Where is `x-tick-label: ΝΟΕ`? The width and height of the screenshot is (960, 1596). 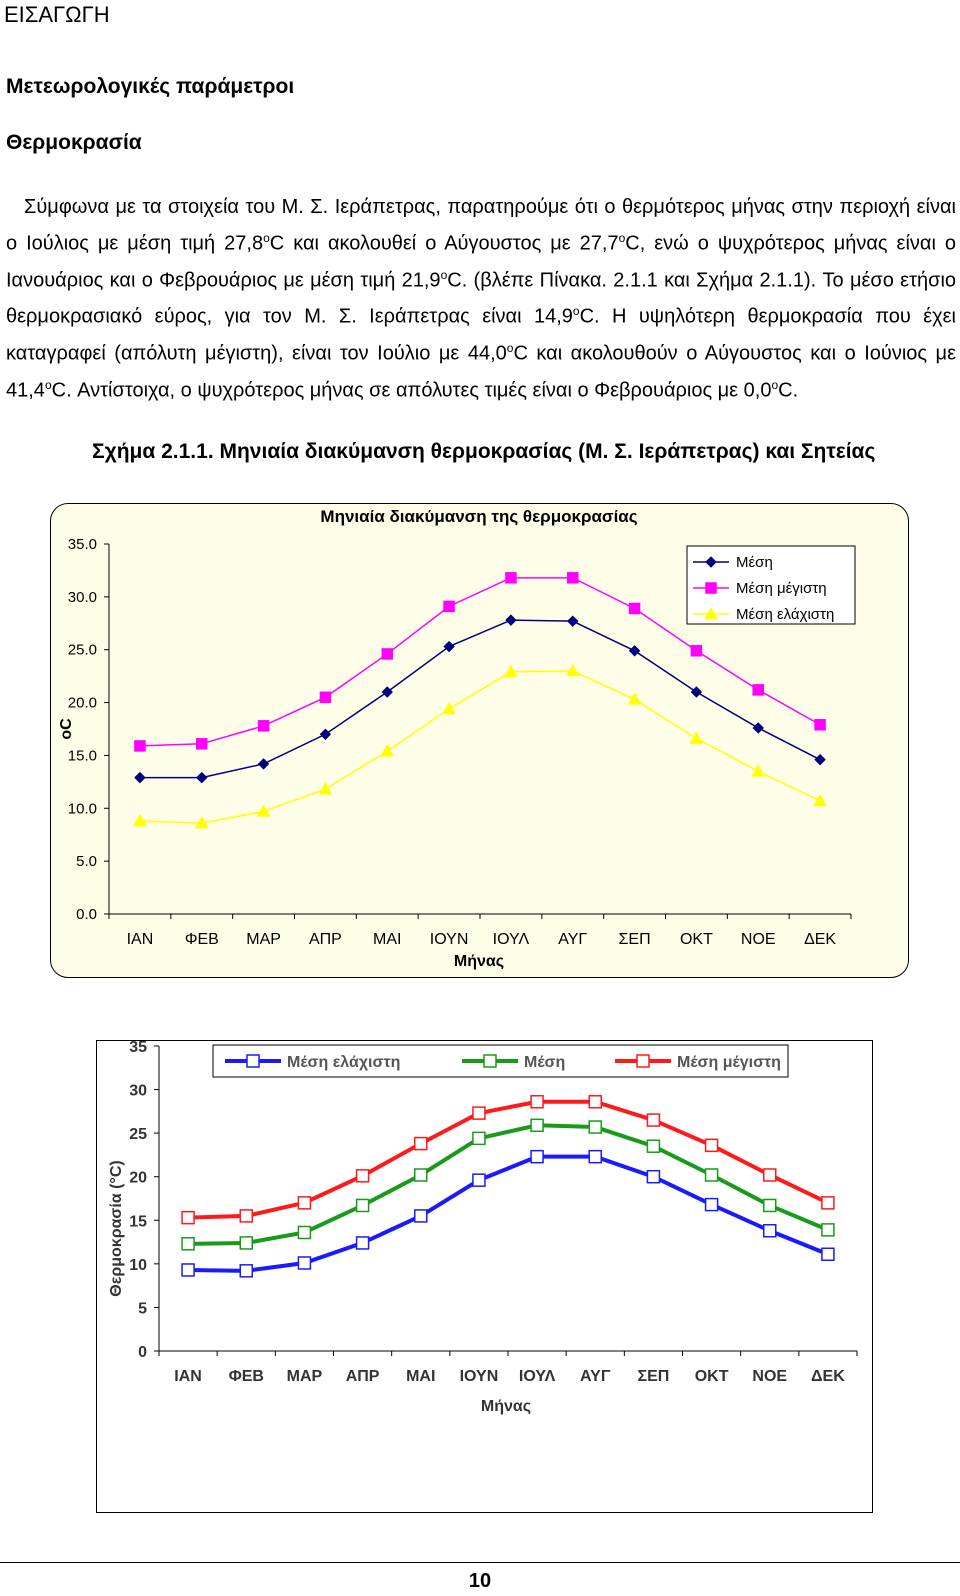 x-tick-label: ΝΟΕ is located at coordinates (769, 1376).